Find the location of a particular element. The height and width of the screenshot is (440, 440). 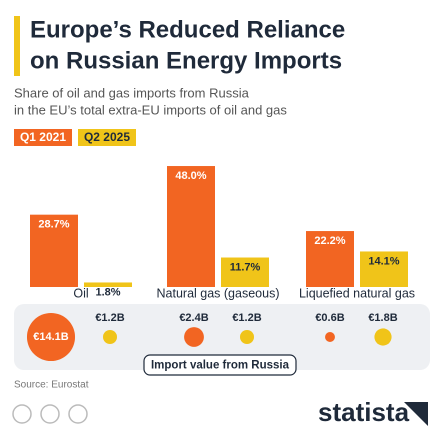

bubble-caption-box is located at coordinates (220, 365).